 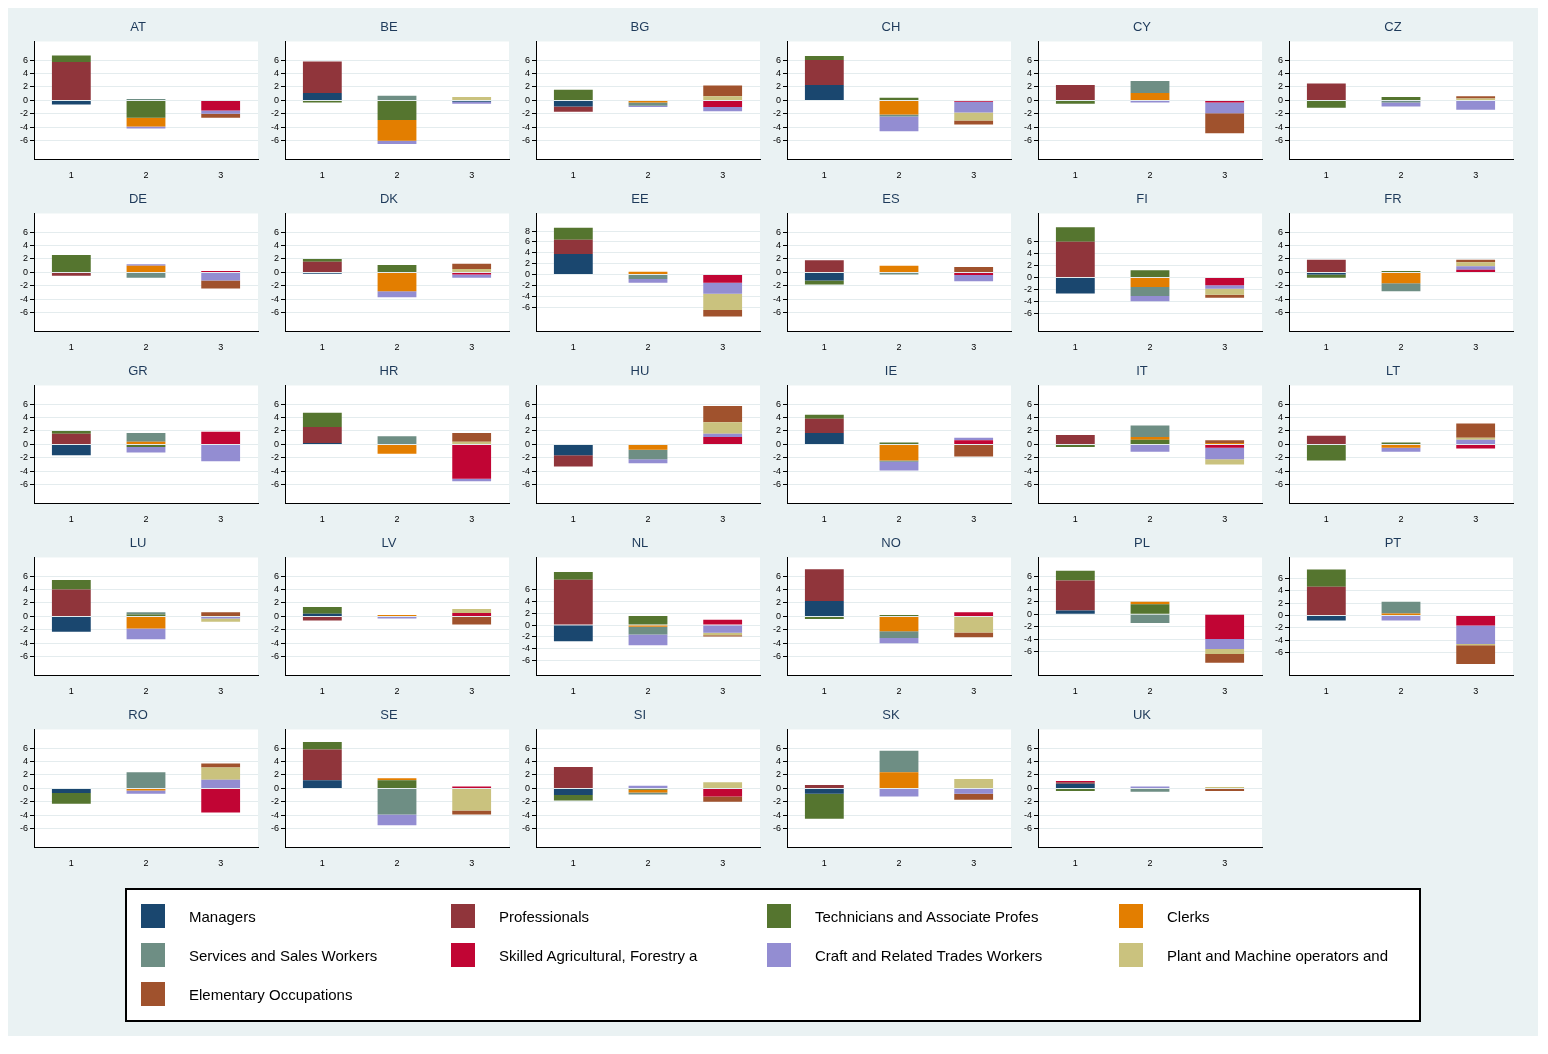 I want to click on chart-title: NO, so click(x=891, y=543).